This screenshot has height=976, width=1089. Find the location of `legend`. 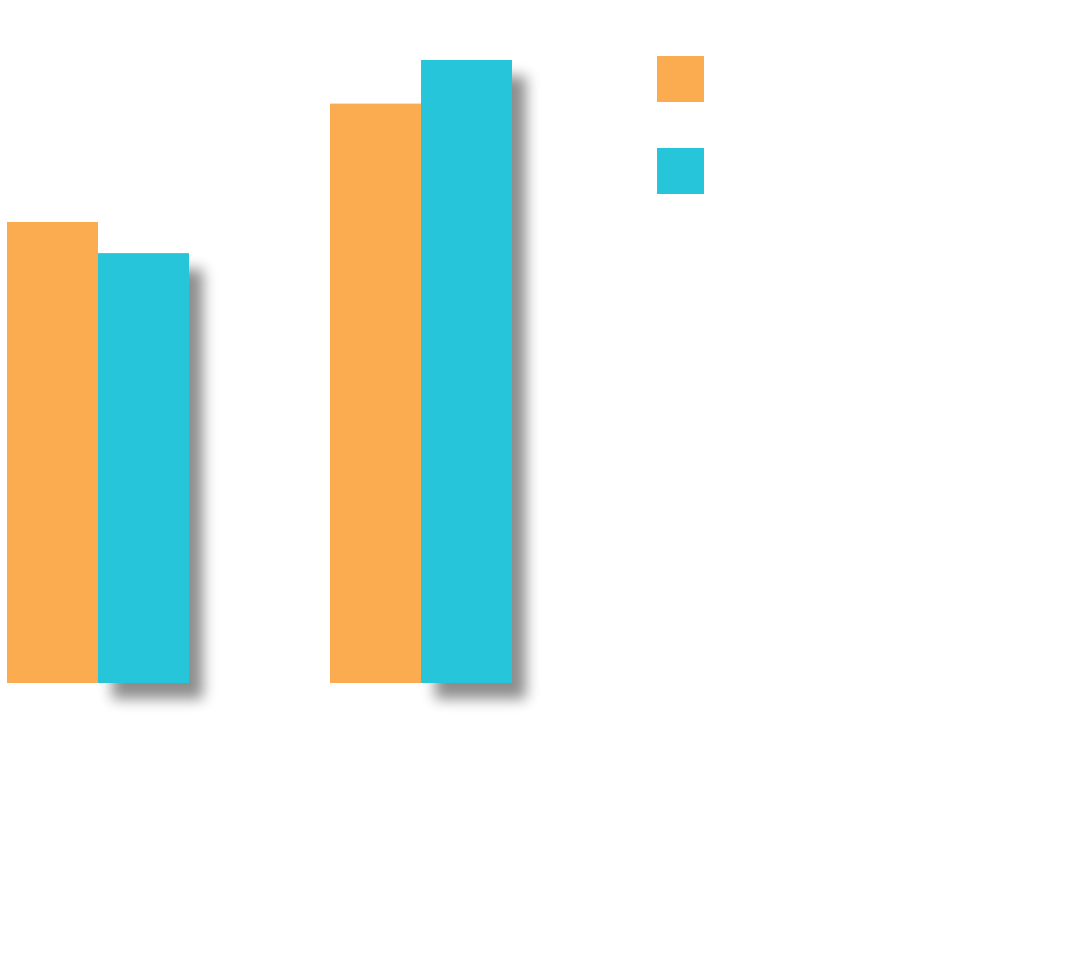

legend is located at coordinates (680, 125).